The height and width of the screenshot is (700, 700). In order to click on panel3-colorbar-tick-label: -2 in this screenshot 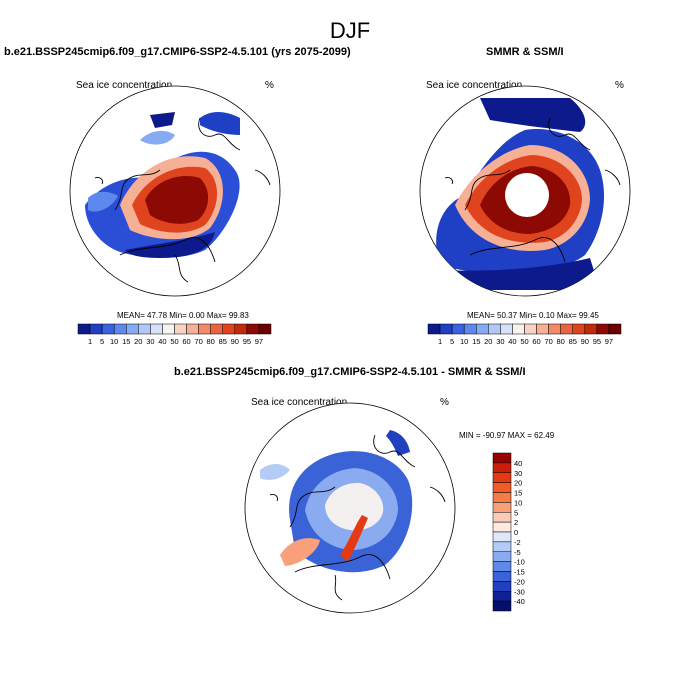, I will do `click(517, 542)`.